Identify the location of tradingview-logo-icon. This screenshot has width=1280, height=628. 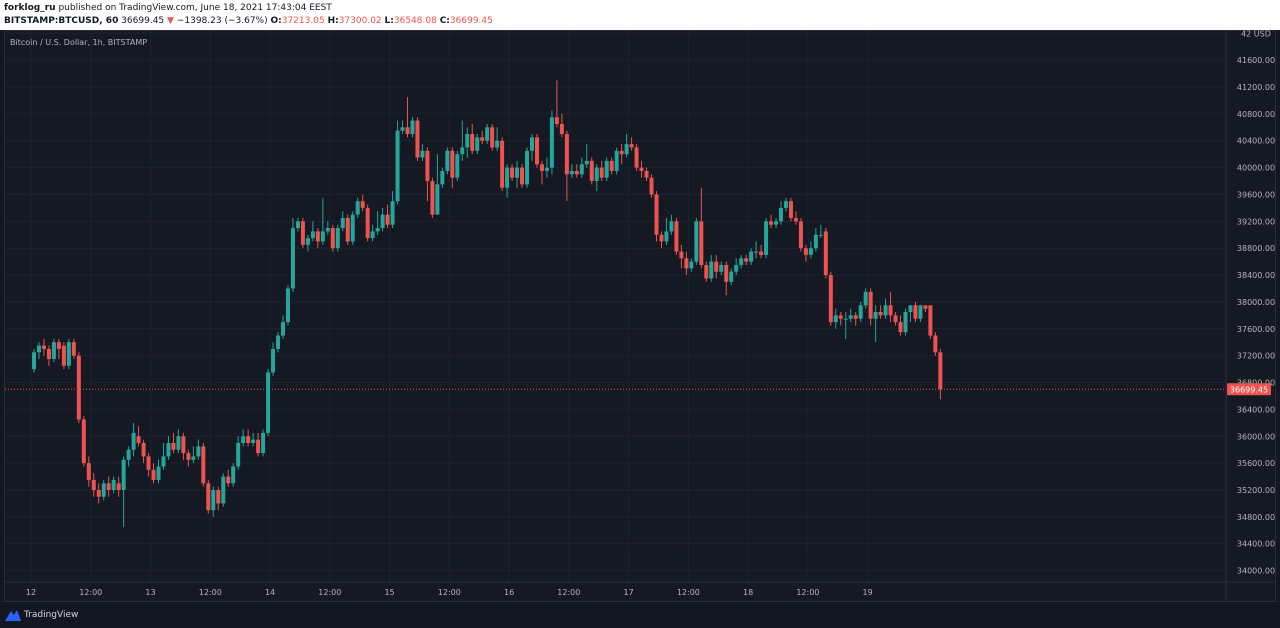
(13, 615).